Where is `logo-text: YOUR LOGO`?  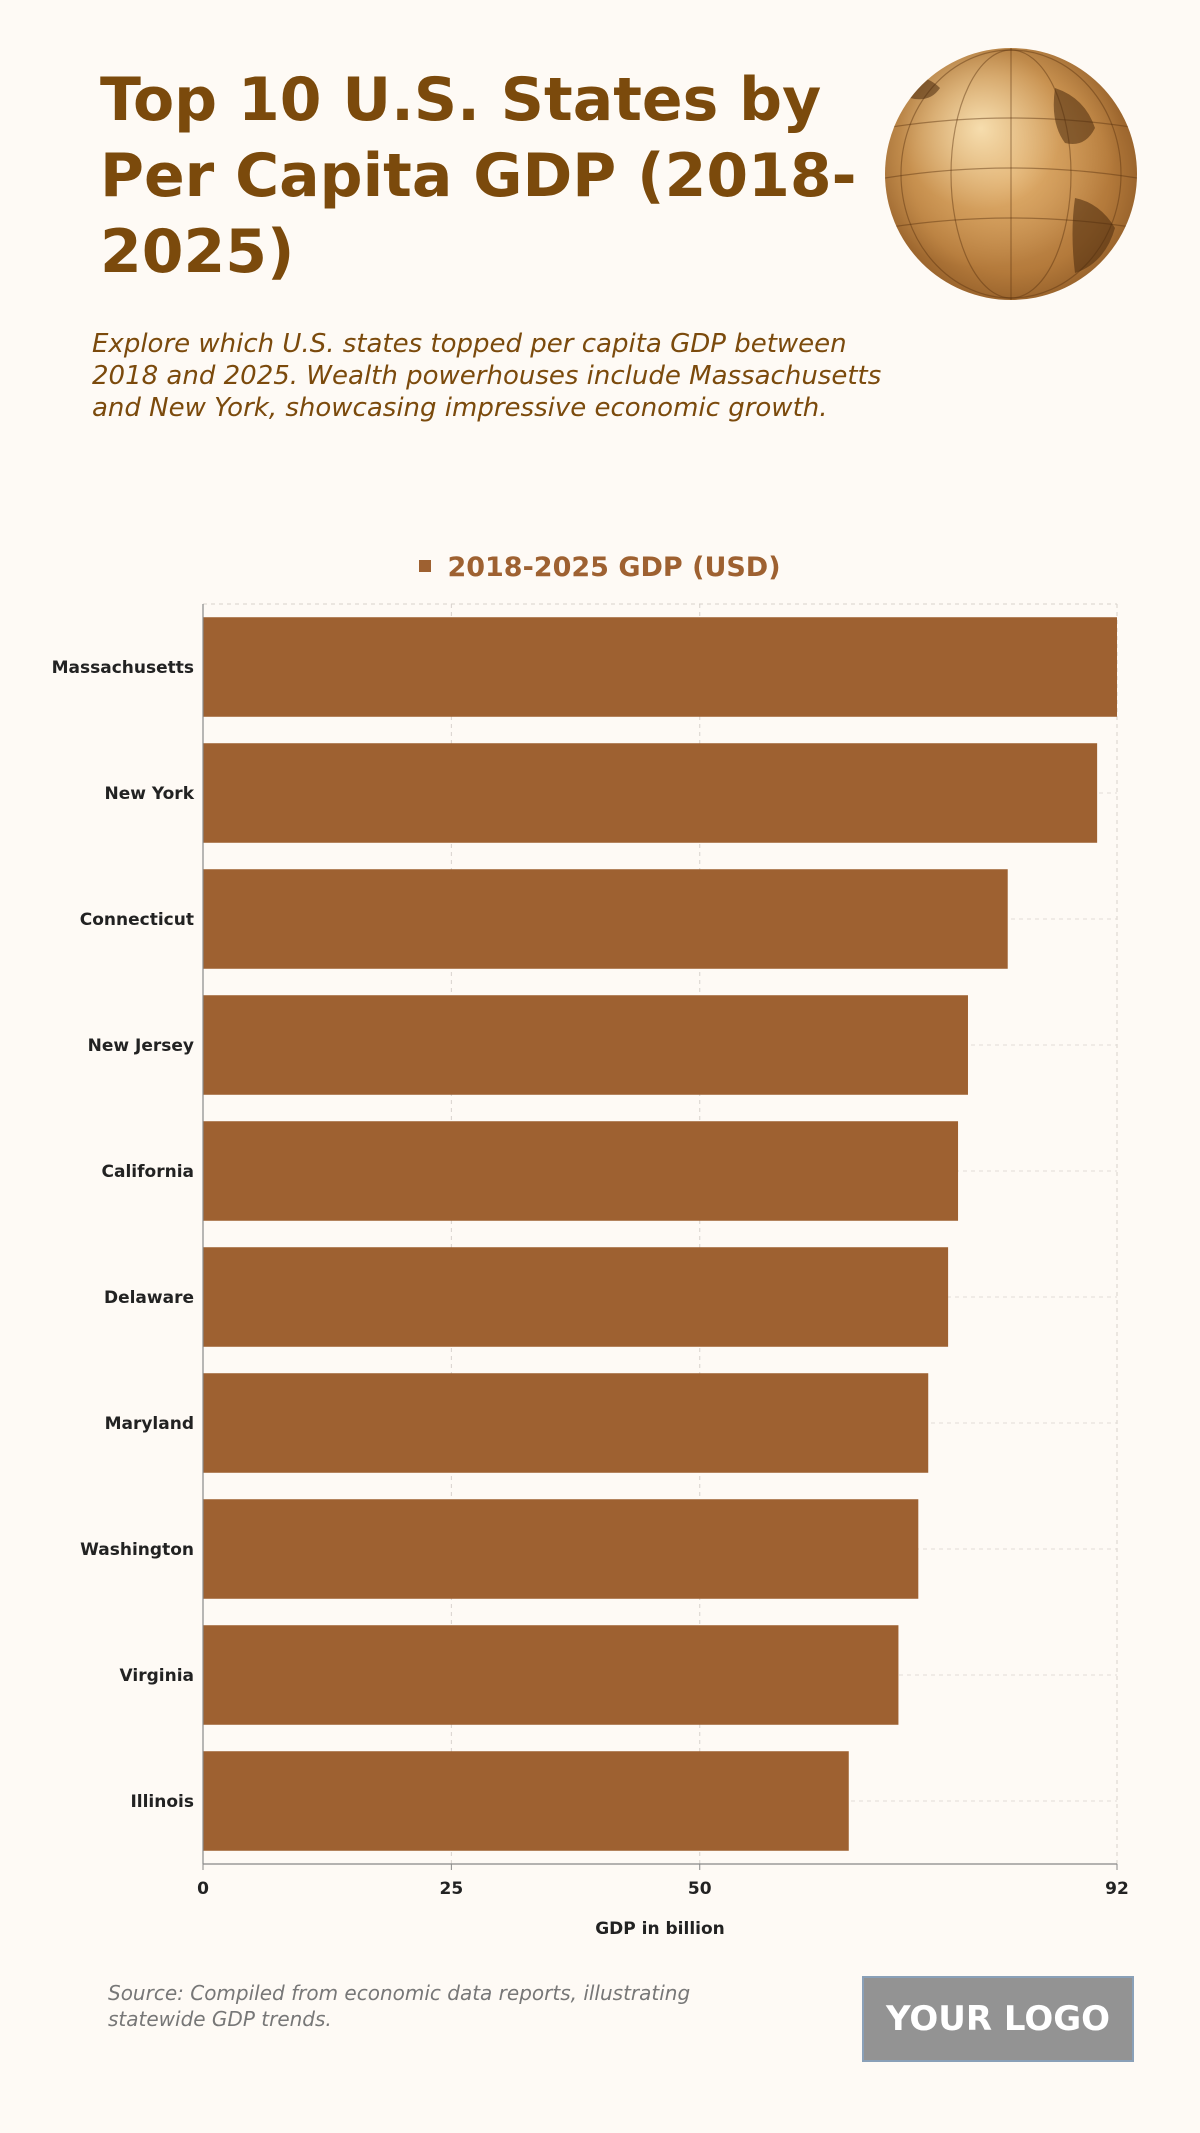 logo-text: YOUR LOGO is located at coordinates (998, 2019).